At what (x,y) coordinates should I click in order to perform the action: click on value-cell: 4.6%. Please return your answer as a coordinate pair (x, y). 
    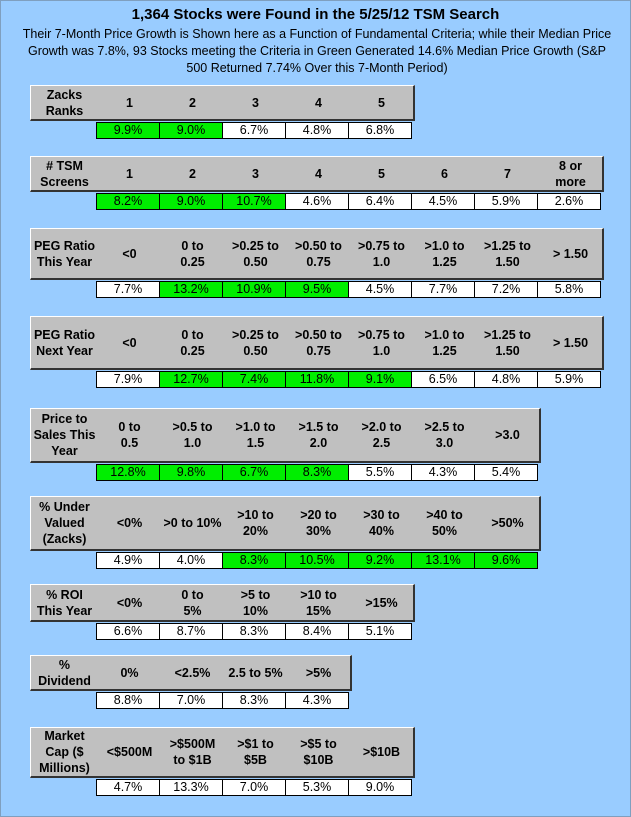
    Looking at the image, I should click on (317, 202).